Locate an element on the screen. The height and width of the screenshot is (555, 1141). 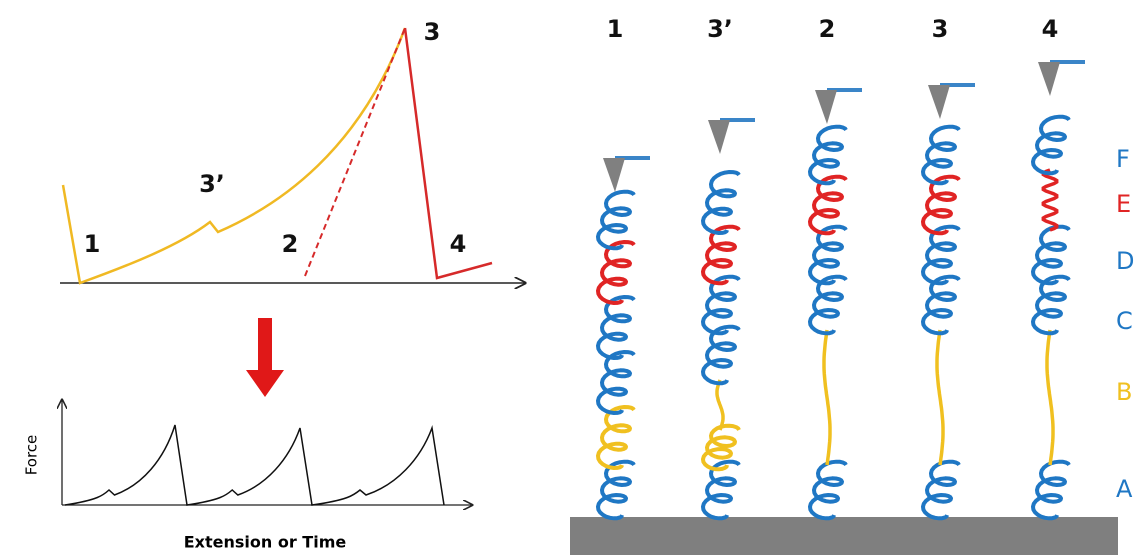
force-curve is located at coordinates (234, 156).